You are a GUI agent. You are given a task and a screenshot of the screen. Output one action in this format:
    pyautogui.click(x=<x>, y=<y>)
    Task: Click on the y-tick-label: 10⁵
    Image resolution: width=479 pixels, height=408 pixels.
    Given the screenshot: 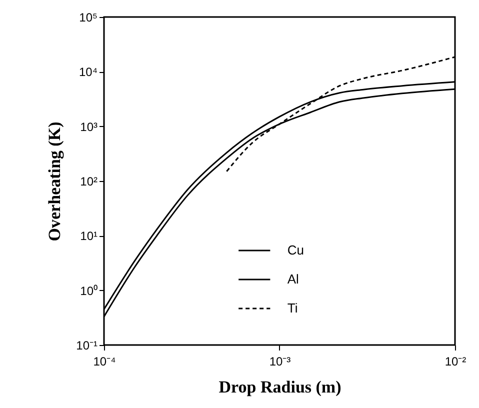 What is the action you would take?
    pyautogui.click(x=88, y=17)
    